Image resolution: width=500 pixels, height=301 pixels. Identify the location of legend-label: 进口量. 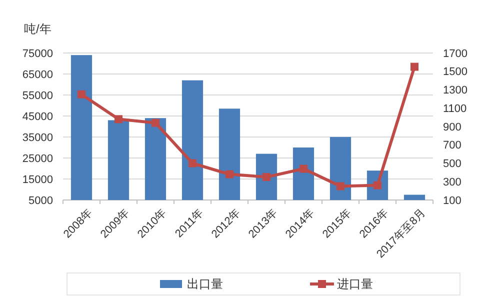
(355, 284).